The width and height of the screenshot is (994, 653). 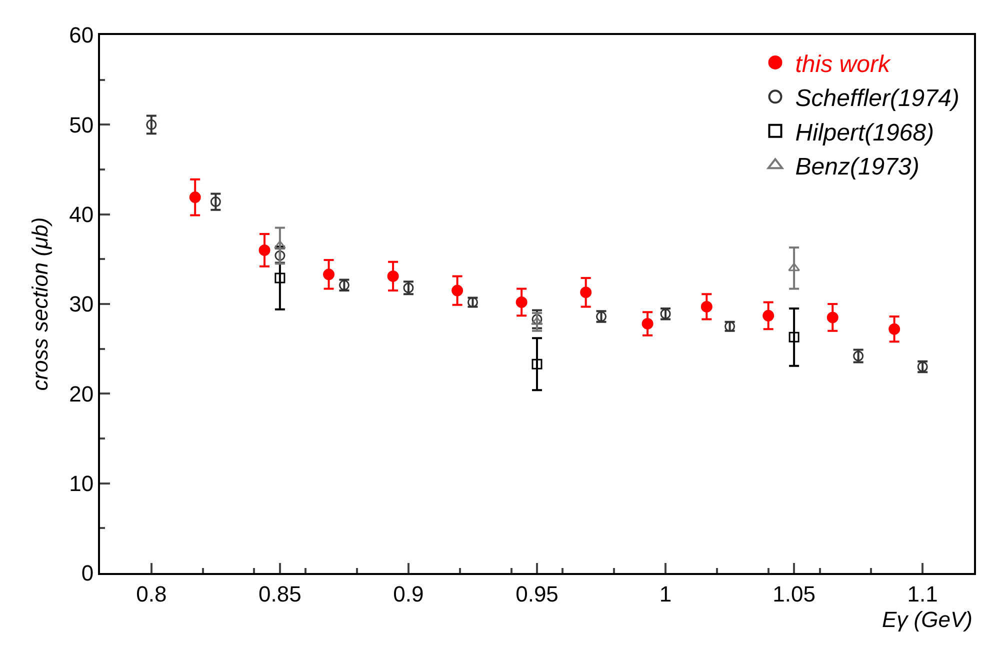 I want to click on legend-label: Scheffler(1974), so click(x=877, y=98).